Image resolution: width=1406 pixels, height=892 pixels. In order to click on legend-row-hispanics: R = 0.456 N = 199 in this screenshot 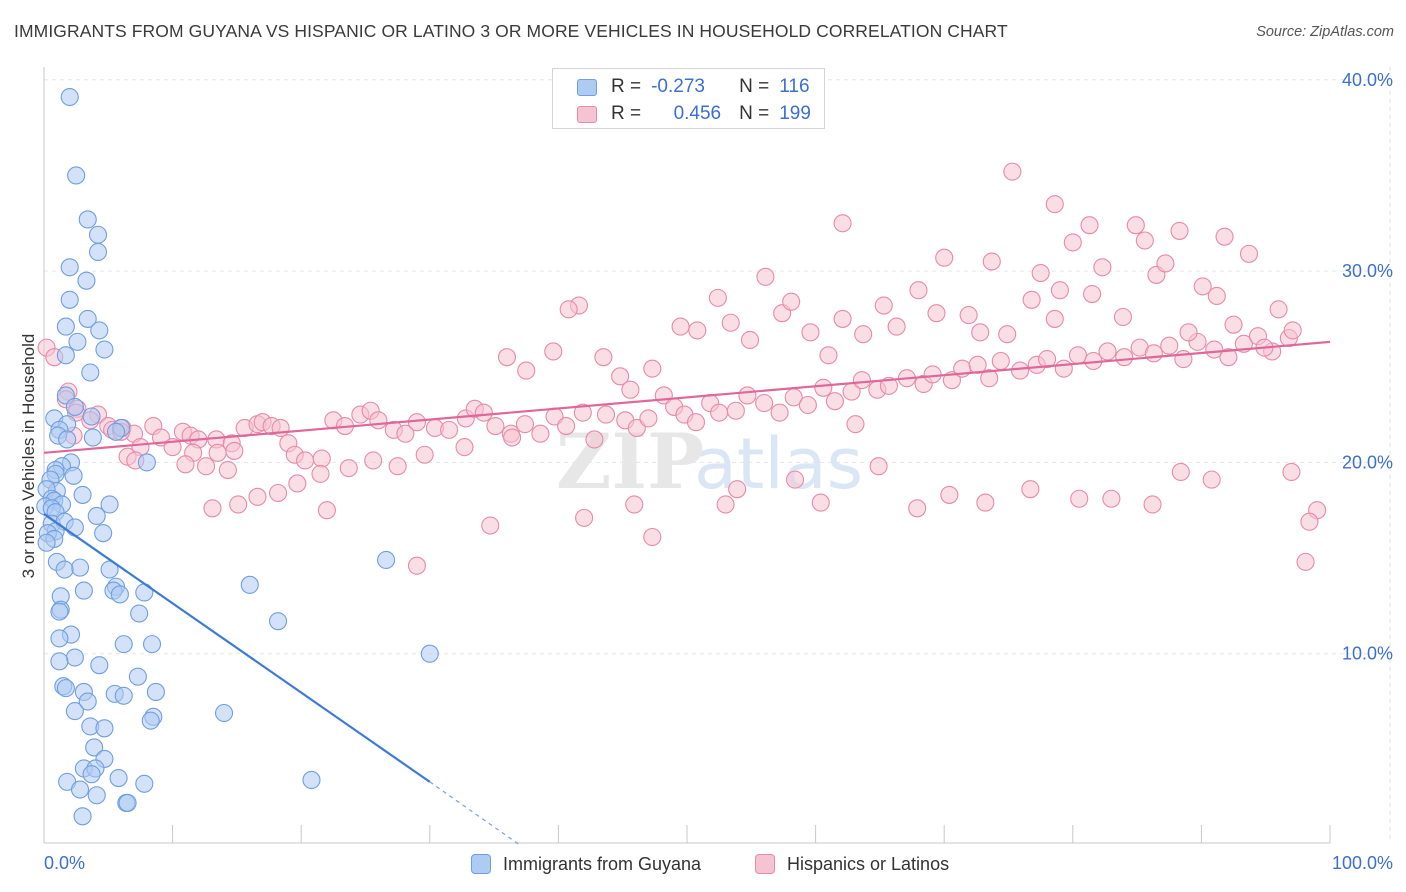, I will do `click(694, 114)`.